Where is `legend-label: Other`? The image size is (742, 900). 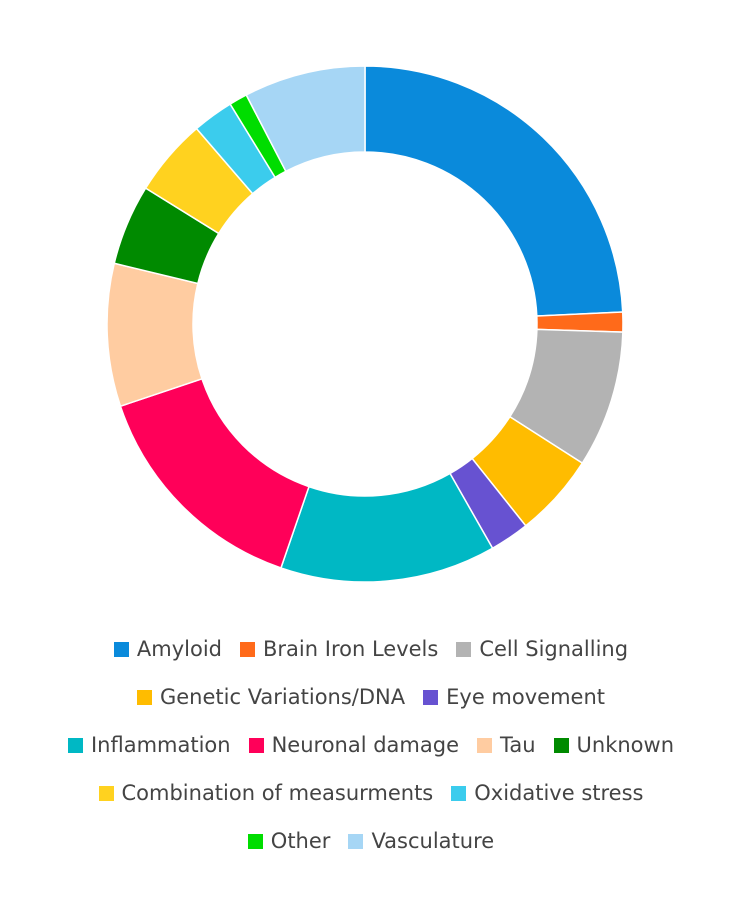
legend-label: Other is located at coordinates (300, 841).